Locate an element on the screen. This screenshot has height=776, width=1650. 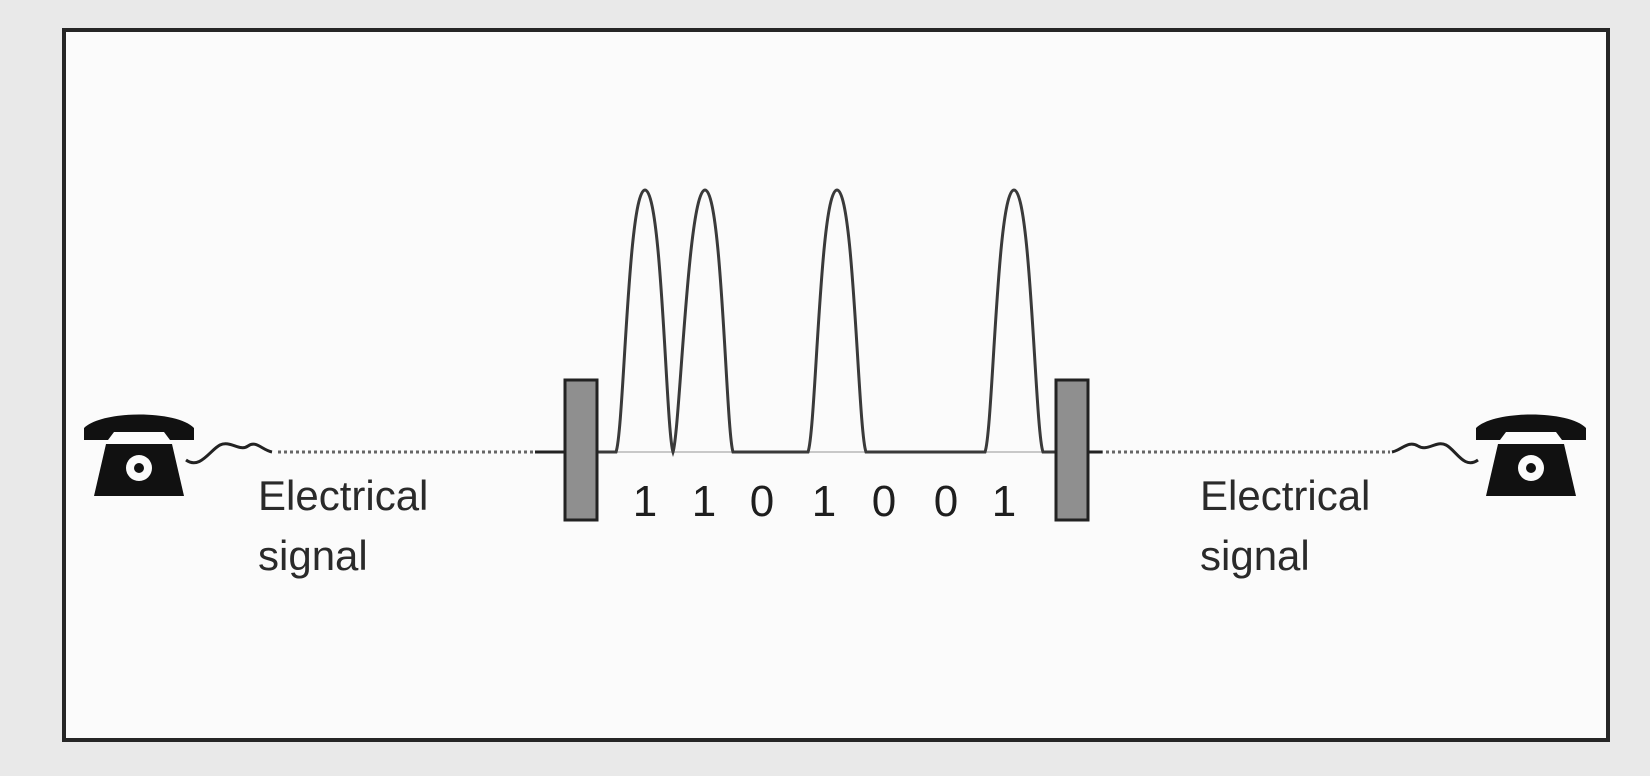
transmitter-connector is located at coordinates (581, 450).